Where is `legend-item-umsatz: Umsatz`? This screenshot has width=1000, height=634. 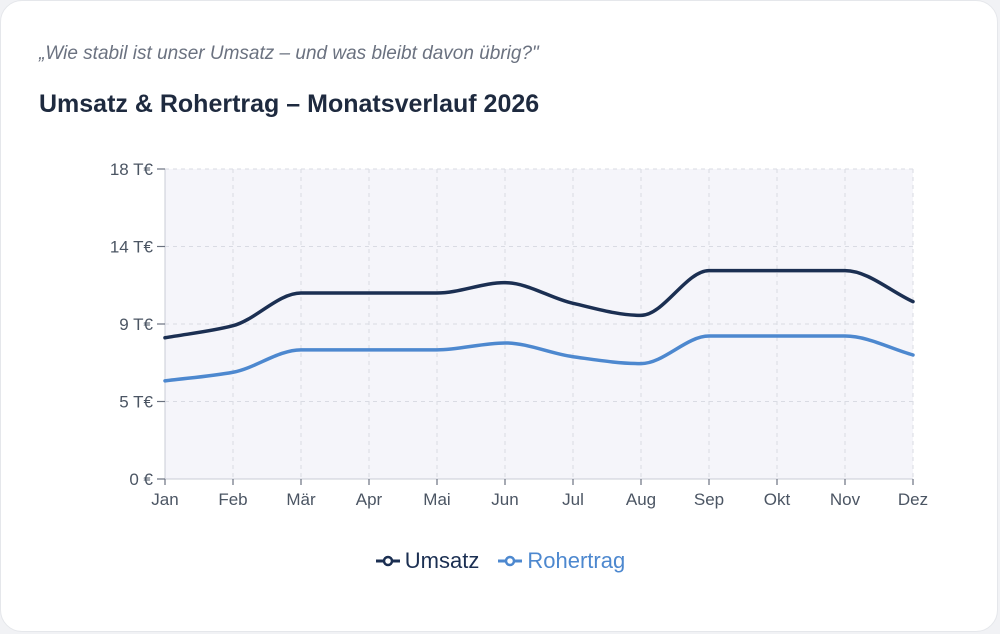
legend-item-umsatz: Umsatz is located at coordinates (427, 561).